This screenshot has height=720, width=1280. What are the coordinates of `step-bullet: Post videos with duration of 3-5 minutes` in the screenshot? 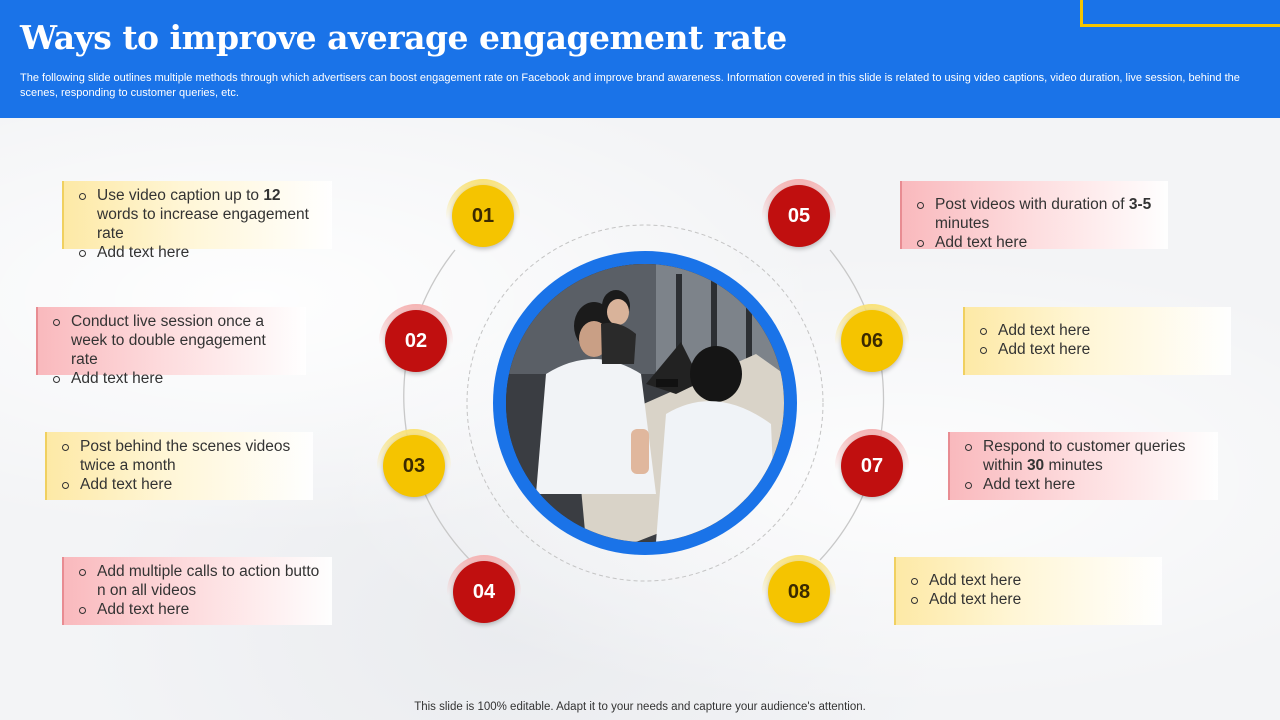 It's located at (1036, 214).